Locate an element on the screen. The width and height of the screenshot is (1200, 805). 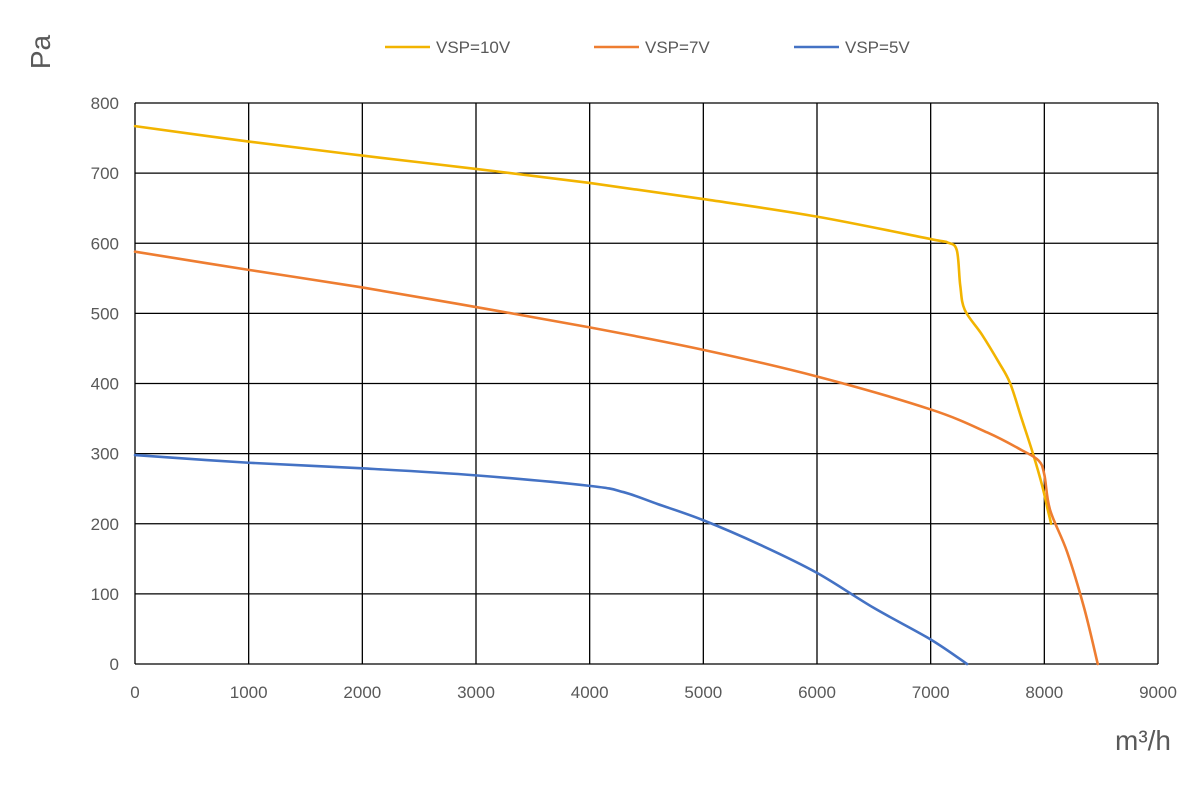
legend-label-vsp-10v: VSP=10V is located at coordinates (473, 47).